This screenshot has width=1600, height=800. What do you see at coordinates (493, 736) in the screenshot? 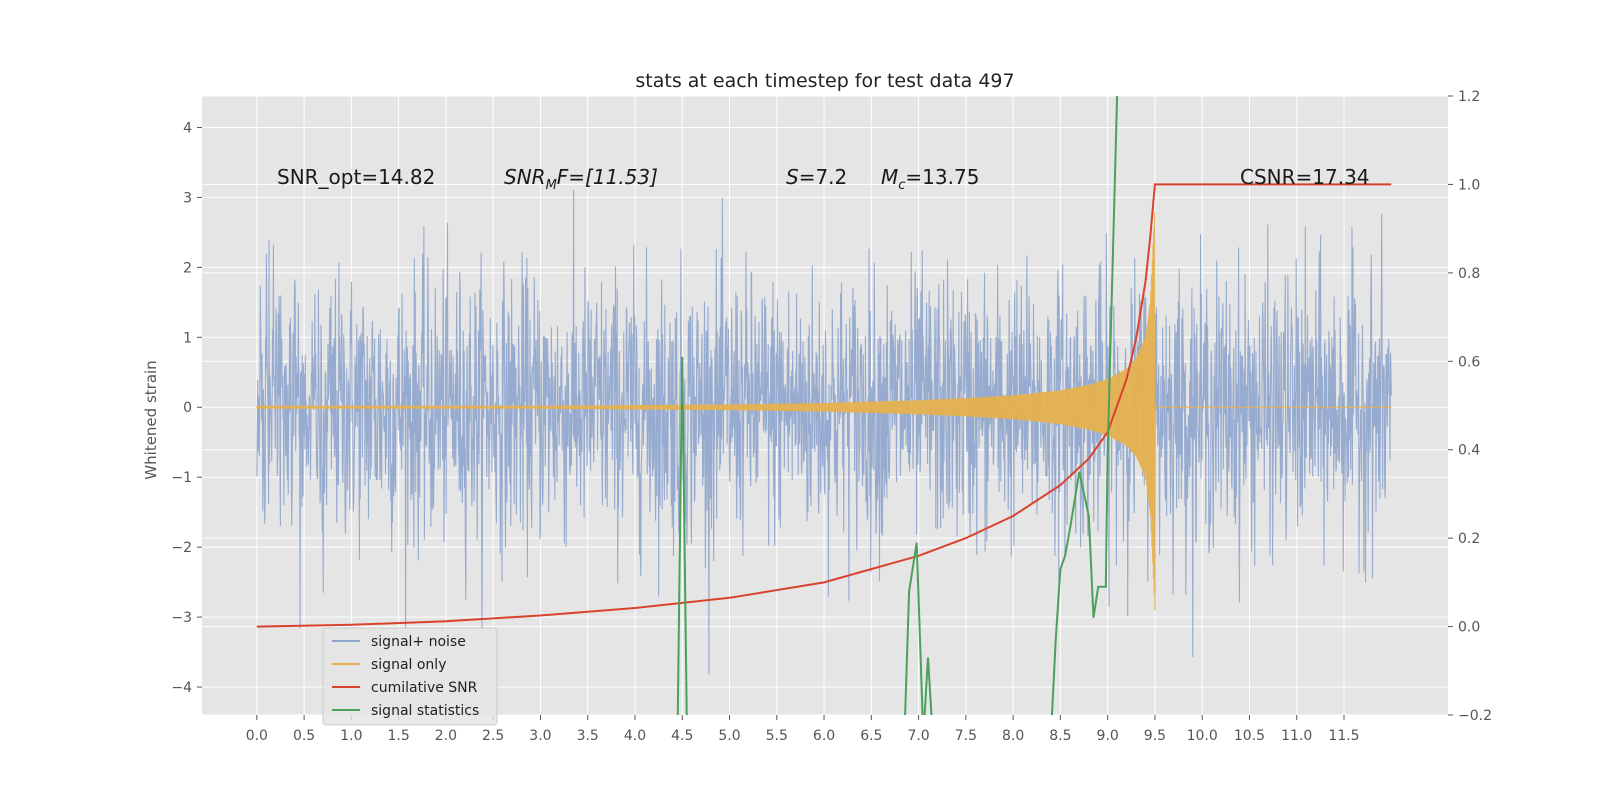
I see `x-tick-label: 2.5` at bounding box center [493, 736].